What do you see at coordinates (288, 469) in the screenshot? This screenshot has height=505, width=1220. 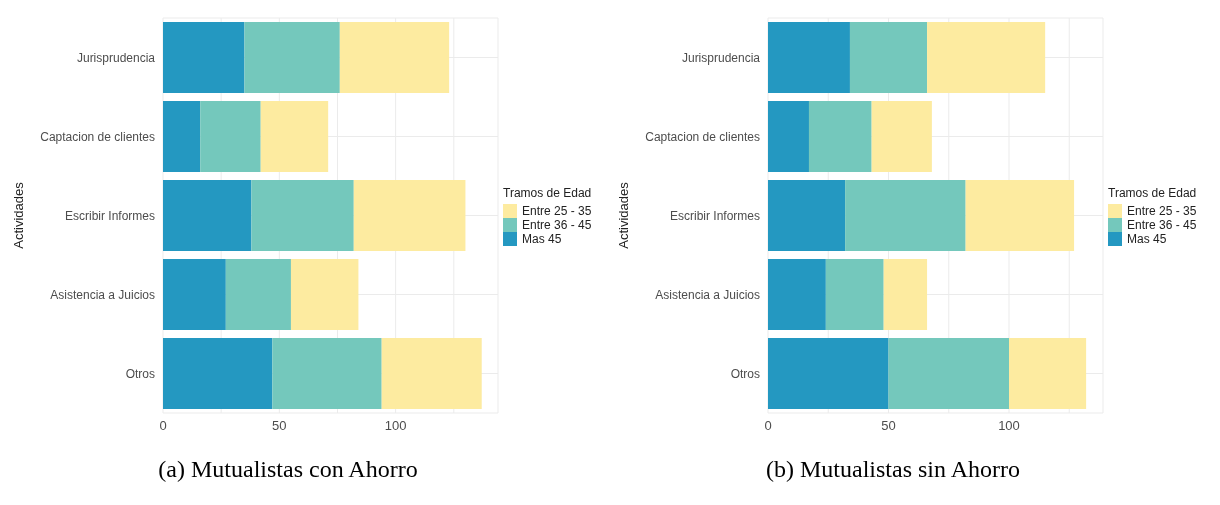 I see `text: (a) Mutualistas con Ahorro` at bounding box center [288, 469].